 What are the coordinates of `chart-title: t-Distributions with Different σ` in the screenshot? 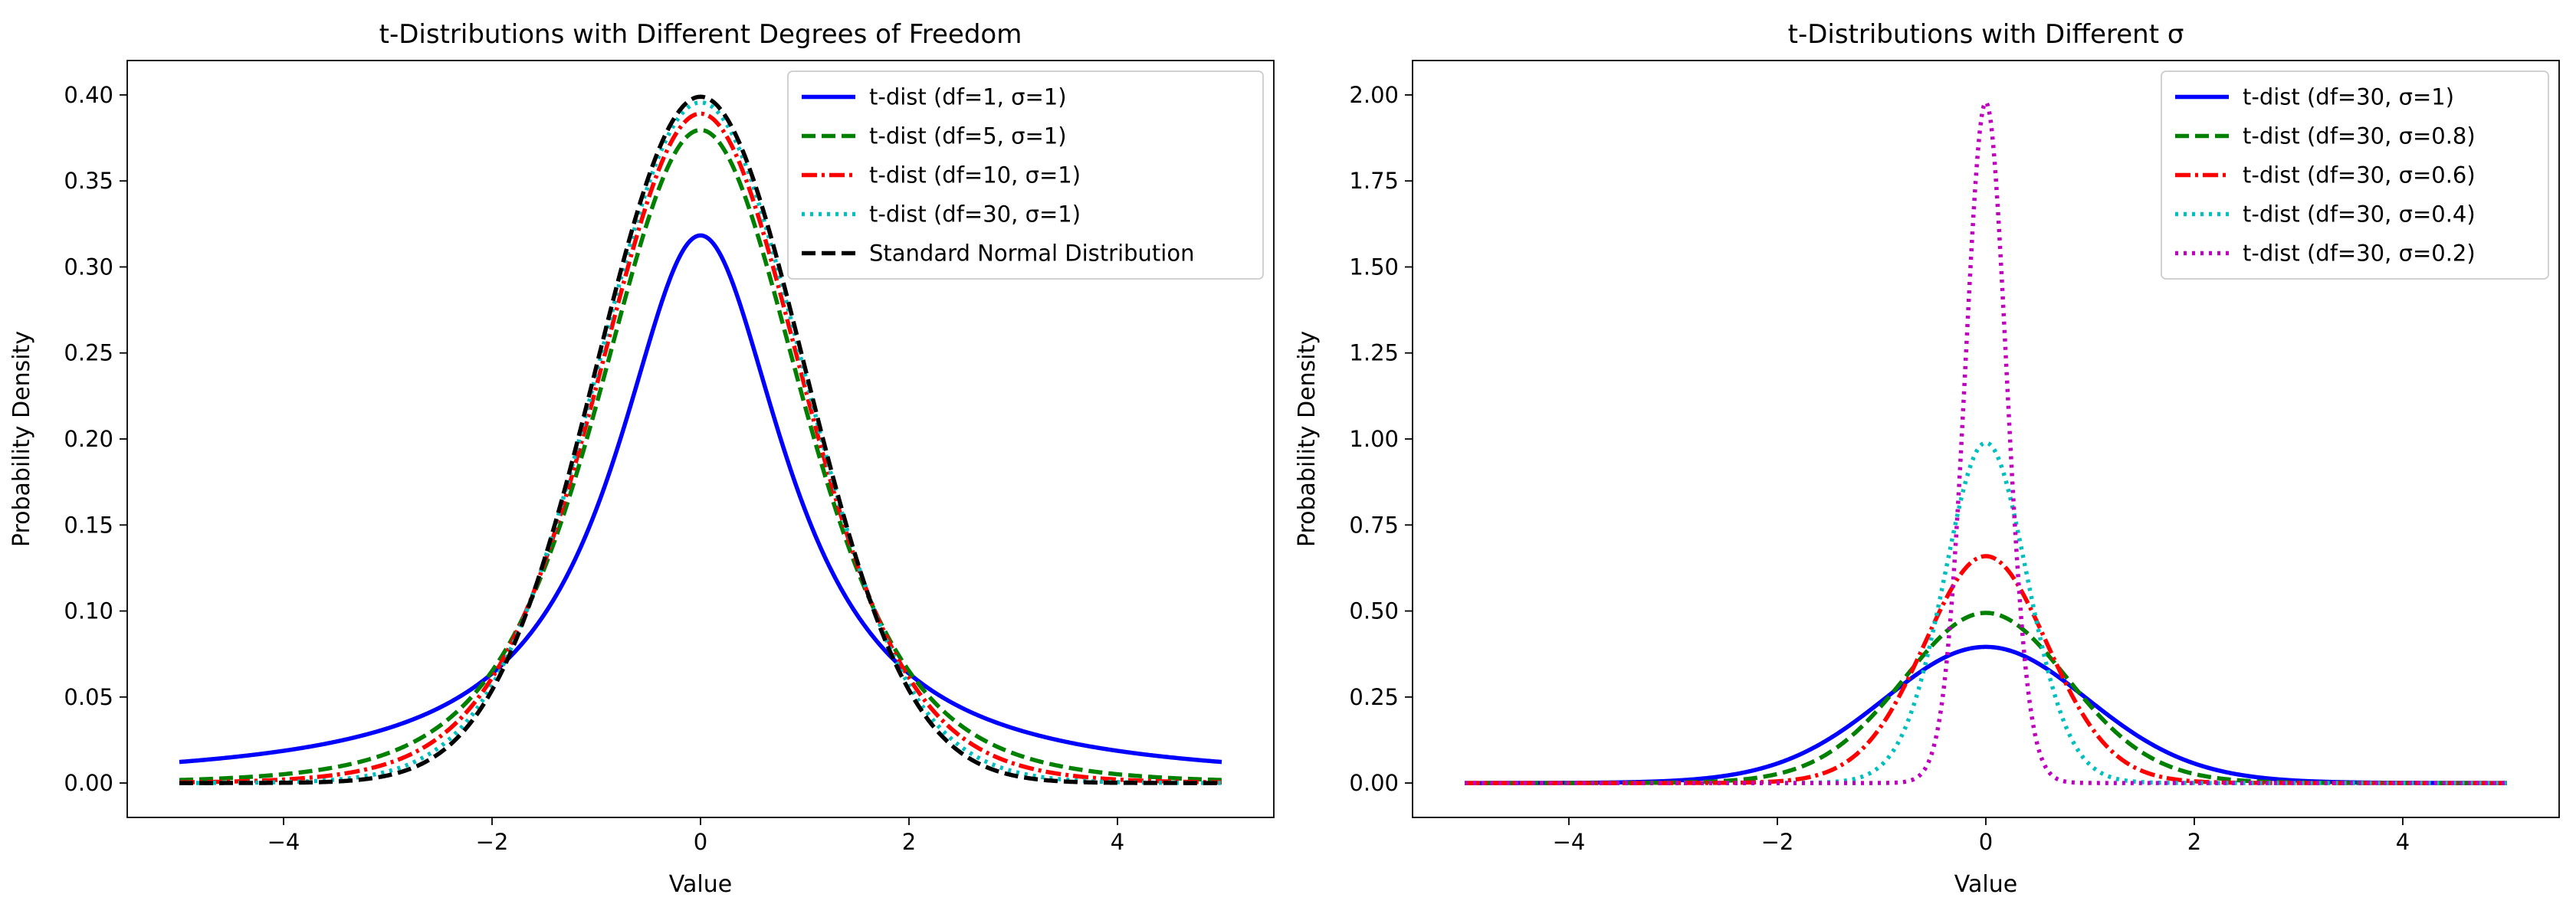 It's located at (1986, 34).